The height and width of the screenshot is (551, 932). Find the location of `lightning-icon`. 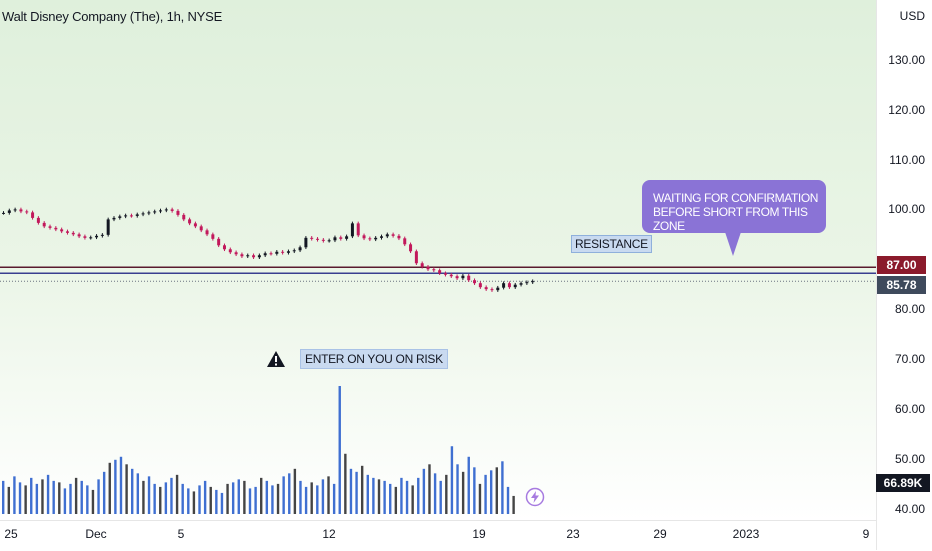

lightning-icon is located at coordinates (535, 497).